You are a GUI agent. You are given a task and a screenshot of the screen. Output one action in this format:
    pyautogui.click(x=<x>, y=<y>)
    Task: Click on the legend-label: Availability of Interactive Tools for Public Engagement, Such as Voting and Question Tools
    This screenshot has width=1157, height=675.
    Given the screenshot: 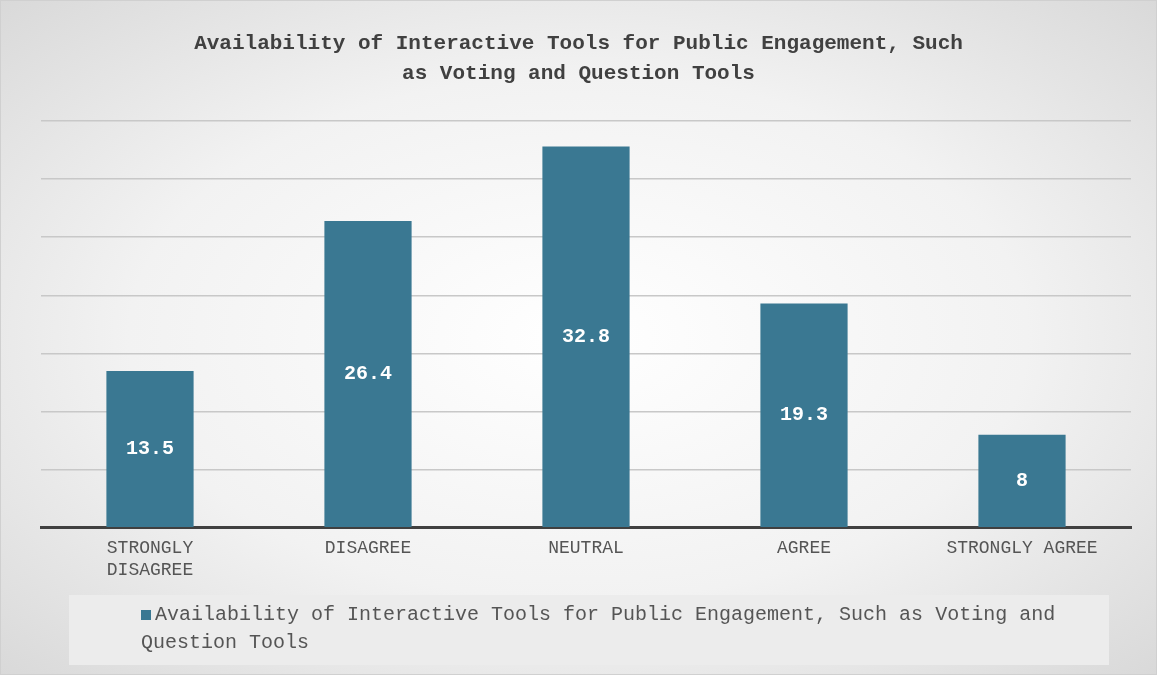 What is the action you would take?
    pyautogui.click(x=589, y=630)
    